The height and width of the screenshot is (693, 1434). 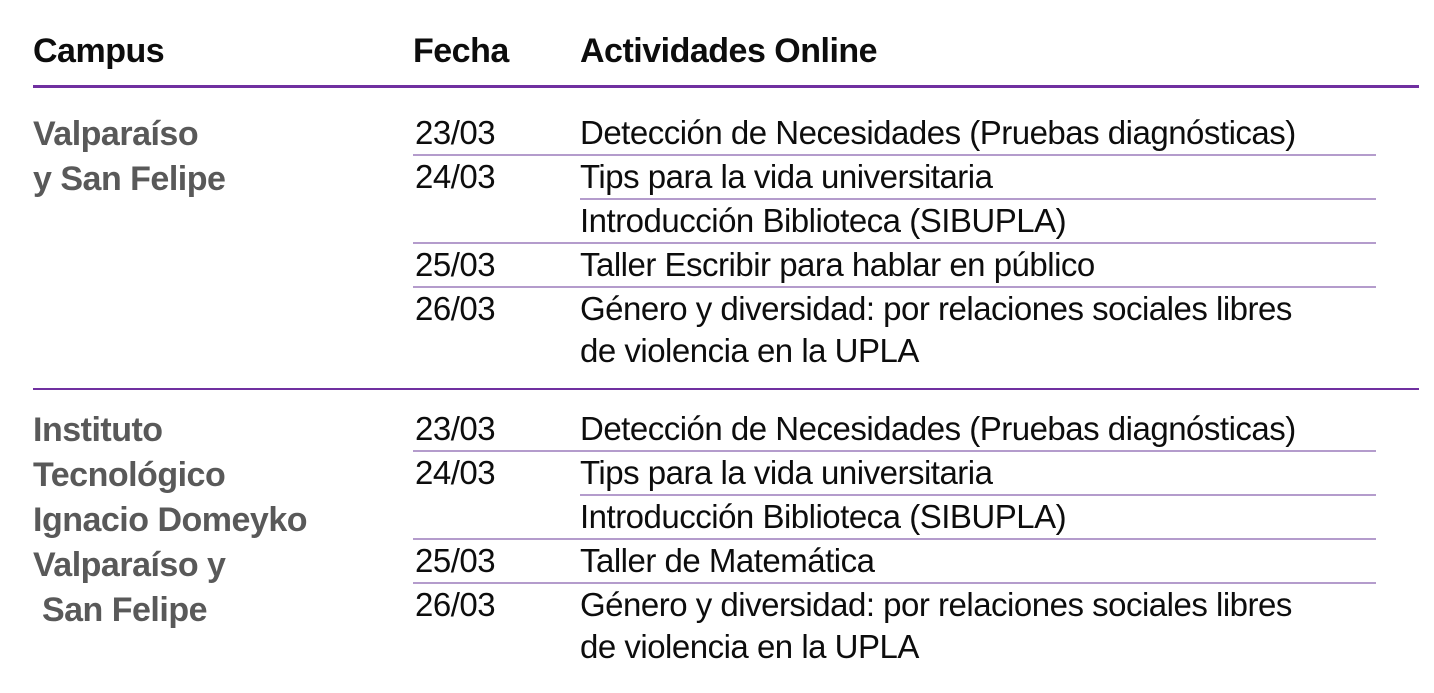 I want to click on header-label-actividades: Actividades Online, so click(x=729, y=51).